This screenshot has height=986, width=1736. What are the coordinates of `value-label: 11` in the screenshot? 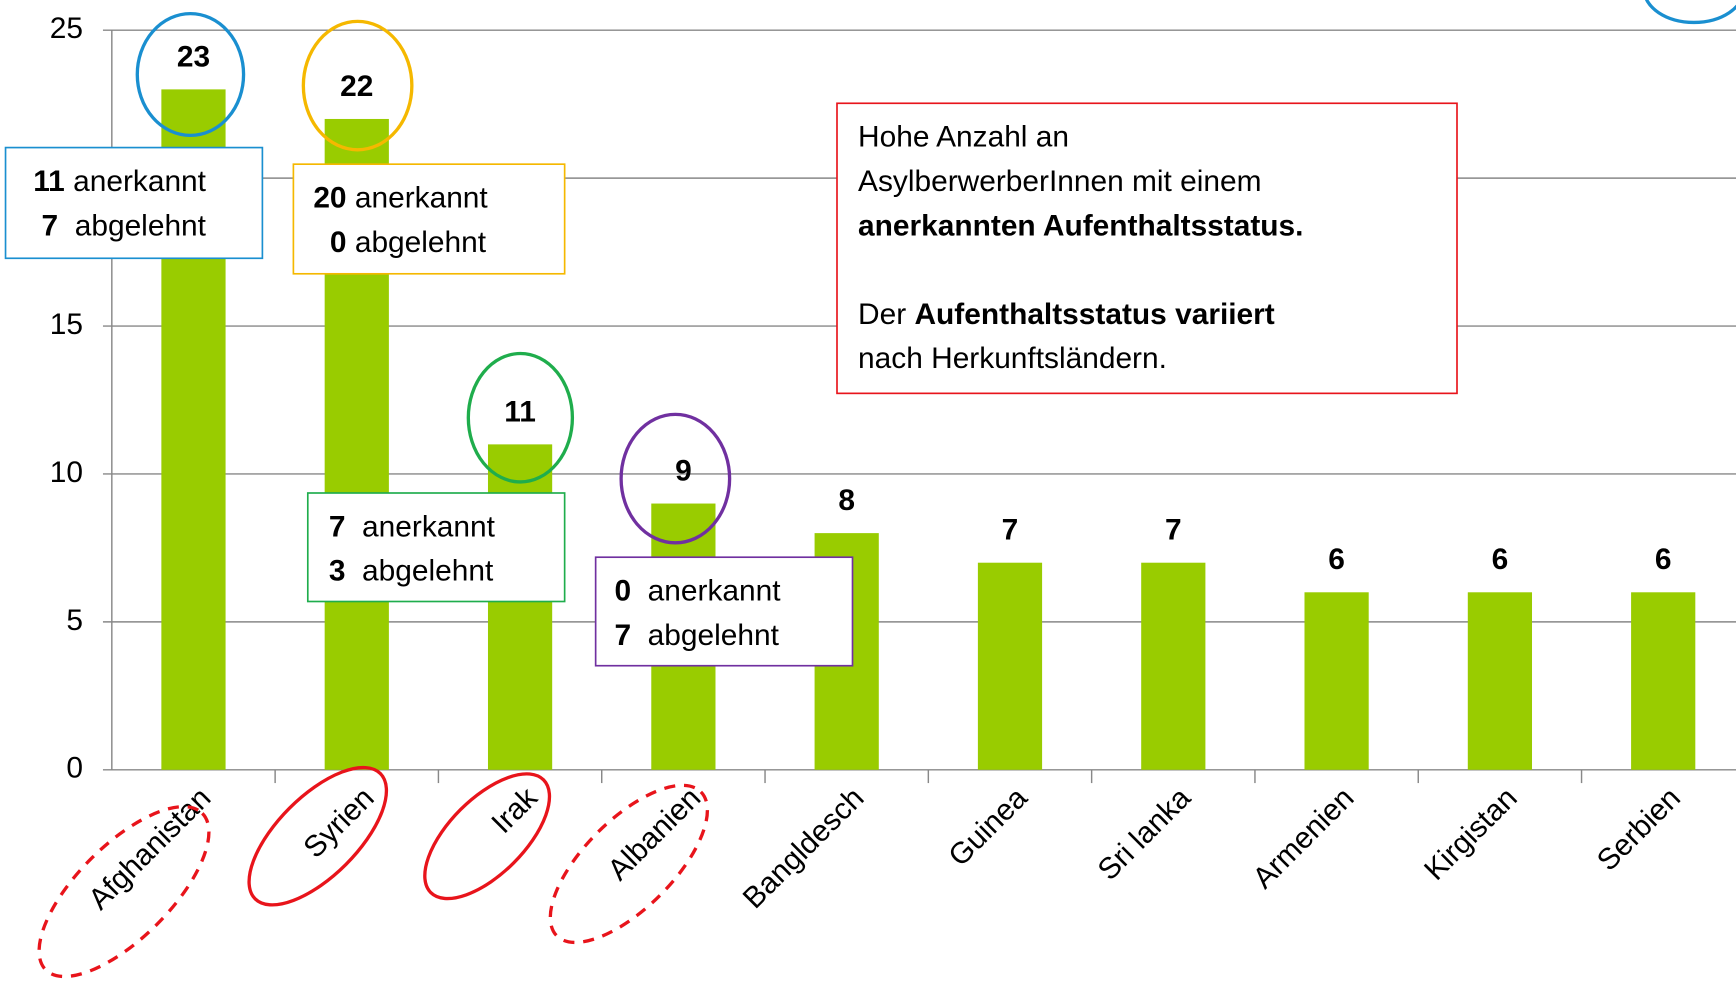 It's located at (520, 411).